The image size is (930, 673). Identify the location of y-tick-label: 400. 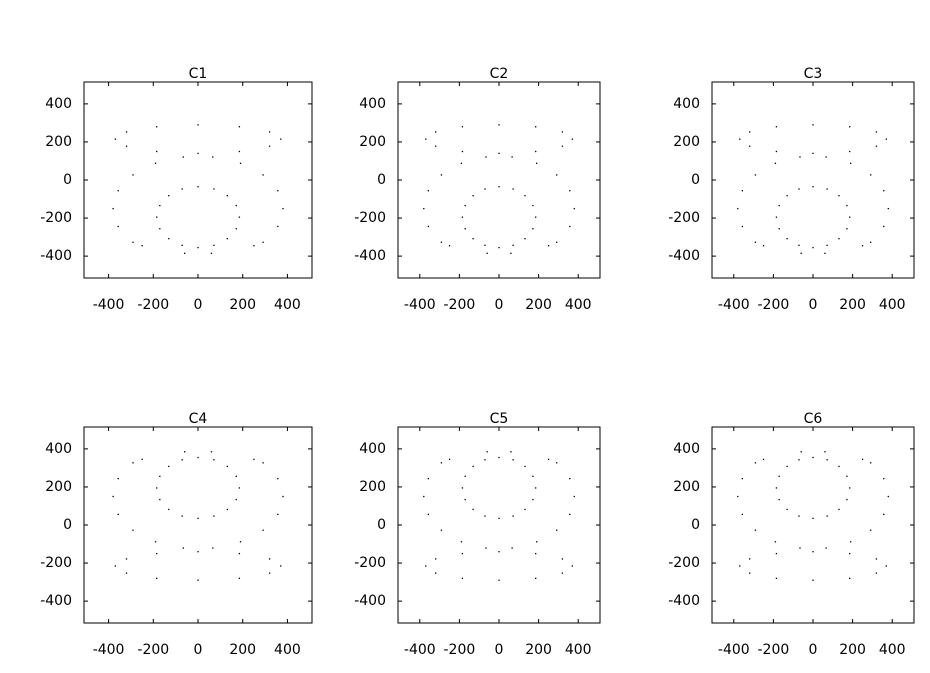
(58, 104).